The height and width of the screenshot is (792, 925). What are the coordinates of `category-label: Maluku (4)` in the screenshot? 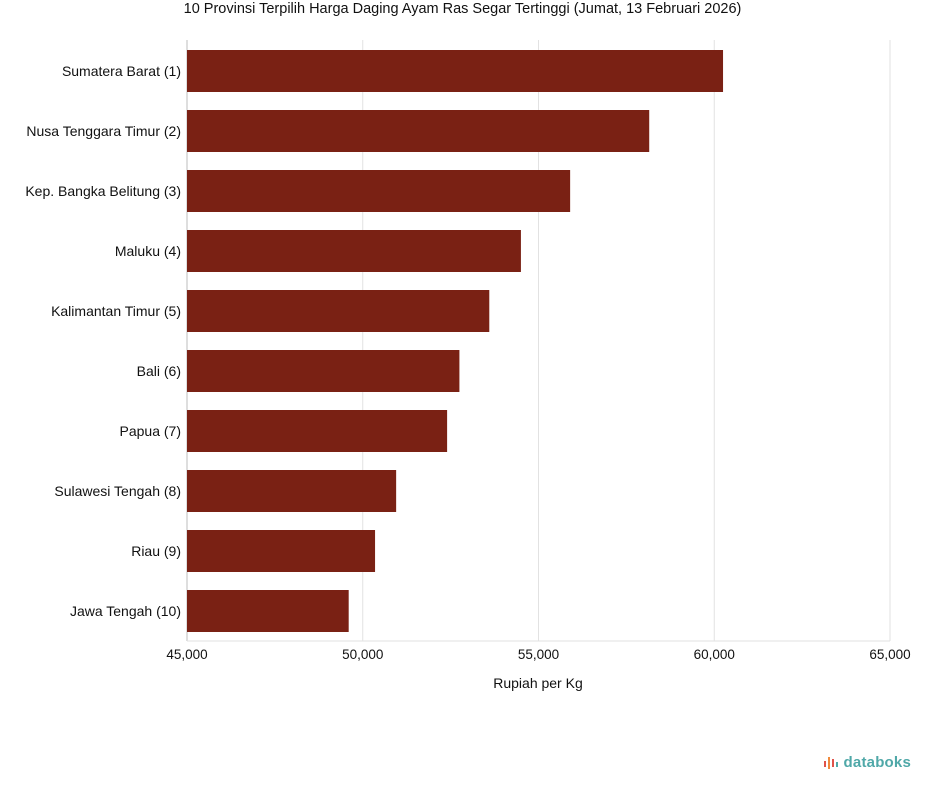 It's located at (148, 251).